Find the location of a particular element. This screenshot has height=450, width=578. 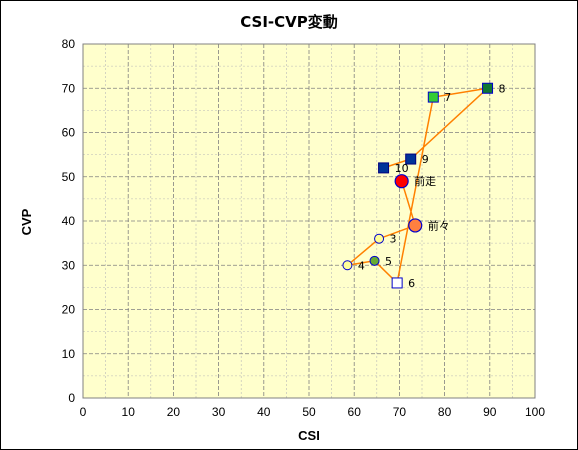

x-tick-label: 100 is located at coordinates (535, 412).